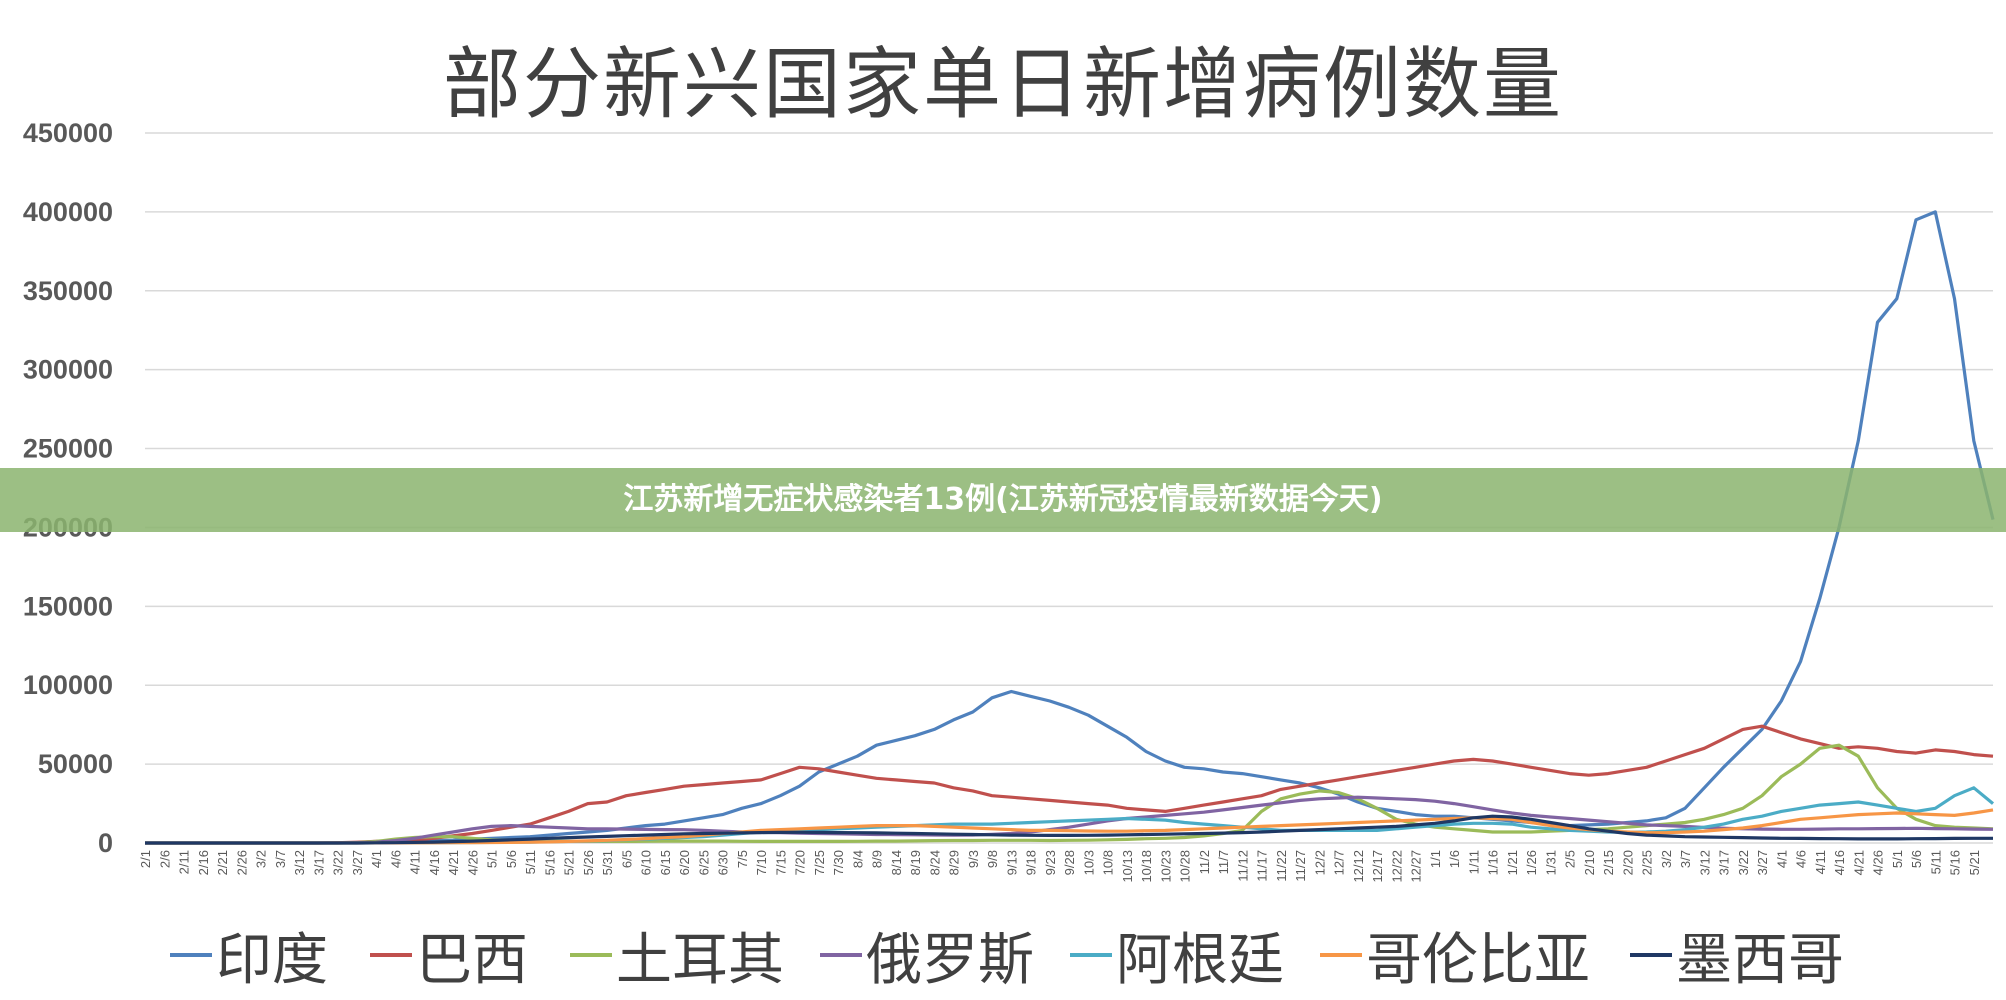 The height and width of the screenshot is (1000, 2006). Describe the element at coordinates (1550, 862) in the screenshot. I see `x-tick-label: 1/31` at that location.